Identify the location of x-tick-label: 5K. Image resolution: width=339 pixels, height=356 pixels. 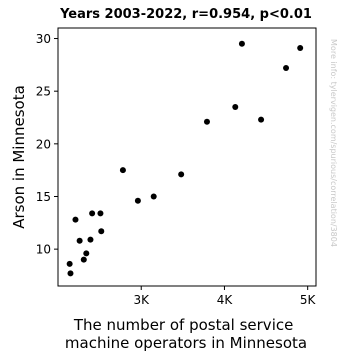
(308, 300).